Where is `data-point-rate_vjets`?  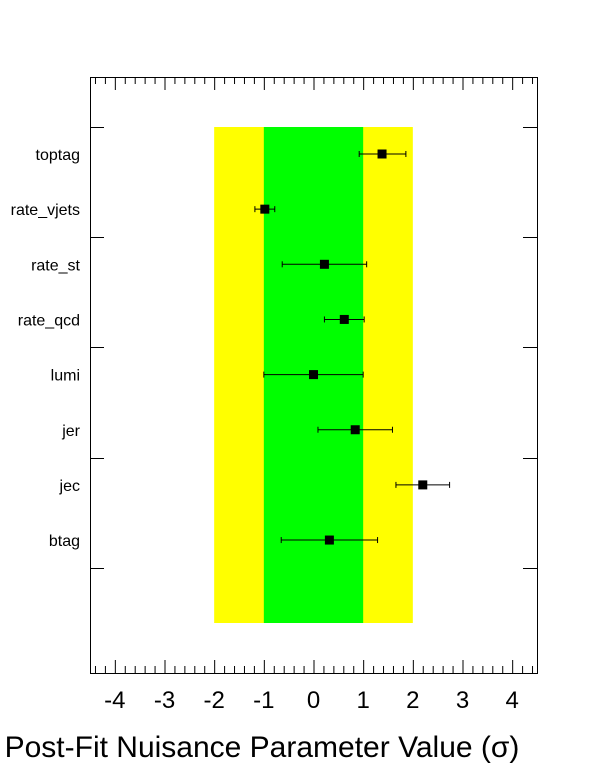 data-point-rate_vjets is located at coordinates (265, 209).